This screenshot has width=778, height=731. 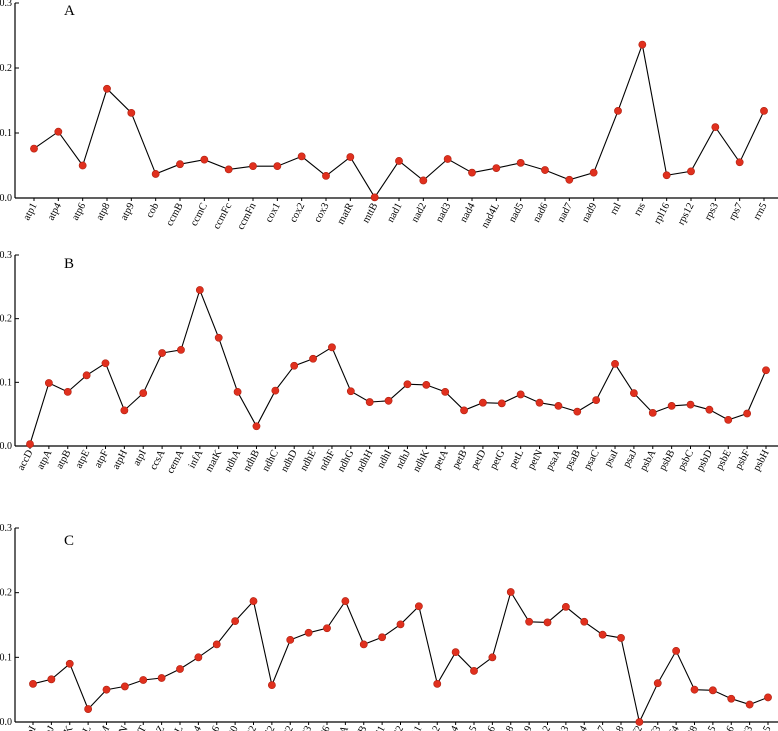 What do you see at coordinates (469, 727) in the screenshot?
I see `category-label: rps15` at bounding box center [469, 727].